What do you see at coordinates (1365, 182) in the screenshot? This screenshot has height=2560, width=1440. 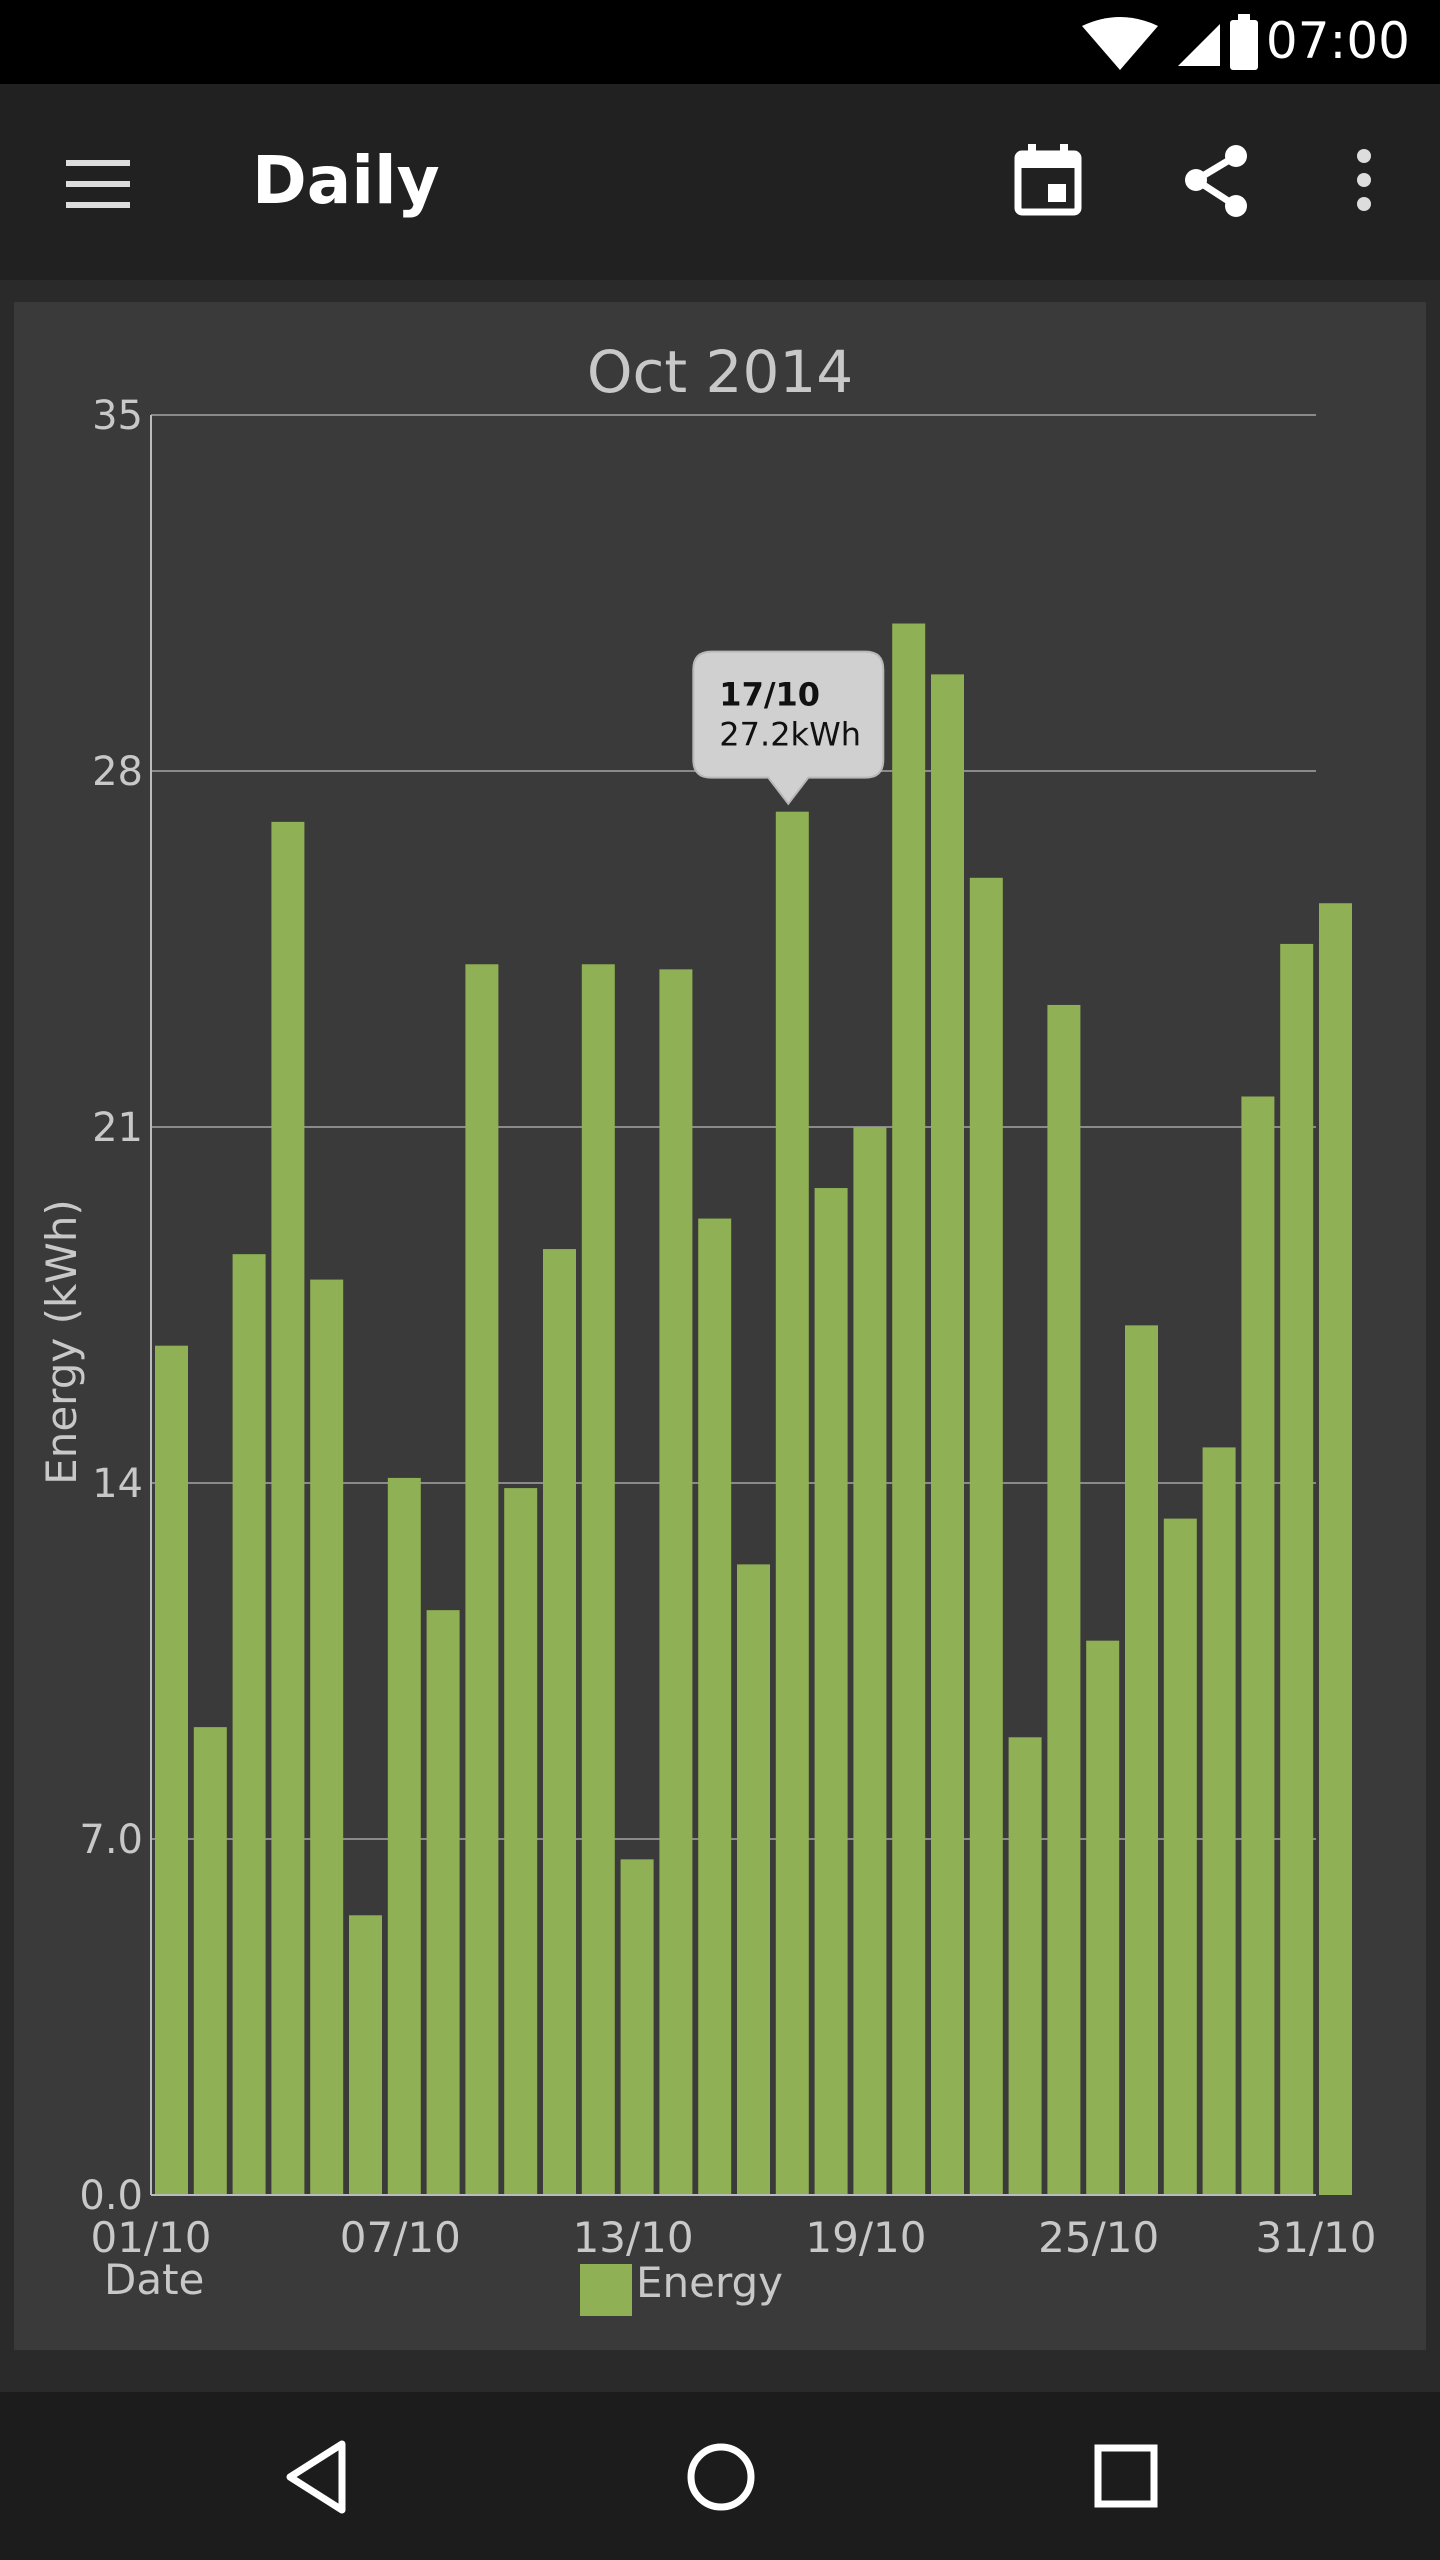 I see `more-vert-icon` at bounding box center [1365, 182].